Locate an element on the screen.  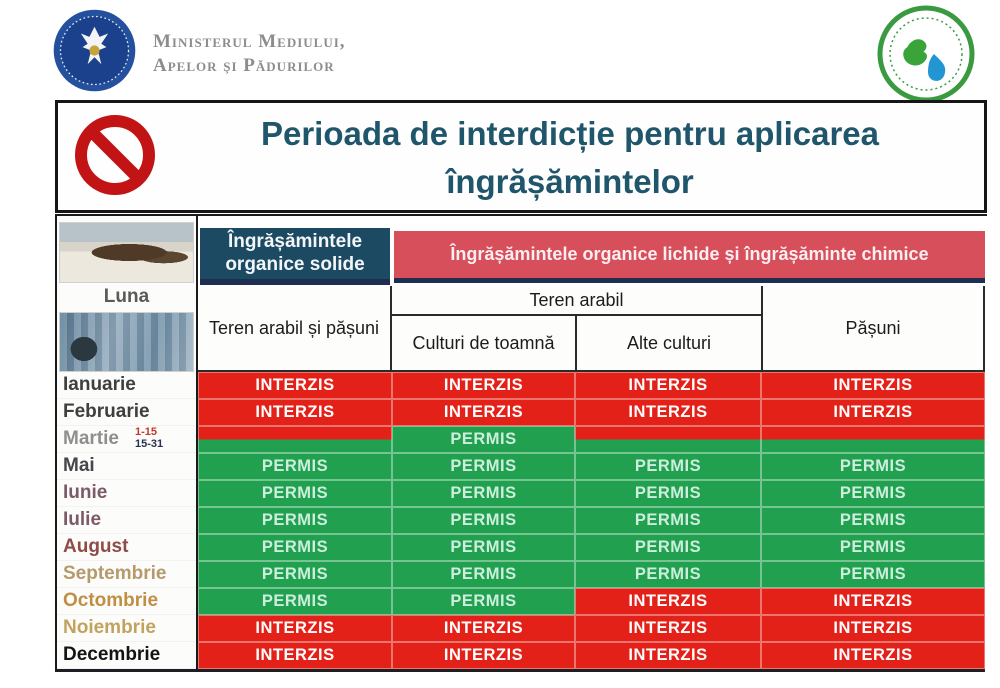
prohibition-icon is located at coordinates (115, 155).